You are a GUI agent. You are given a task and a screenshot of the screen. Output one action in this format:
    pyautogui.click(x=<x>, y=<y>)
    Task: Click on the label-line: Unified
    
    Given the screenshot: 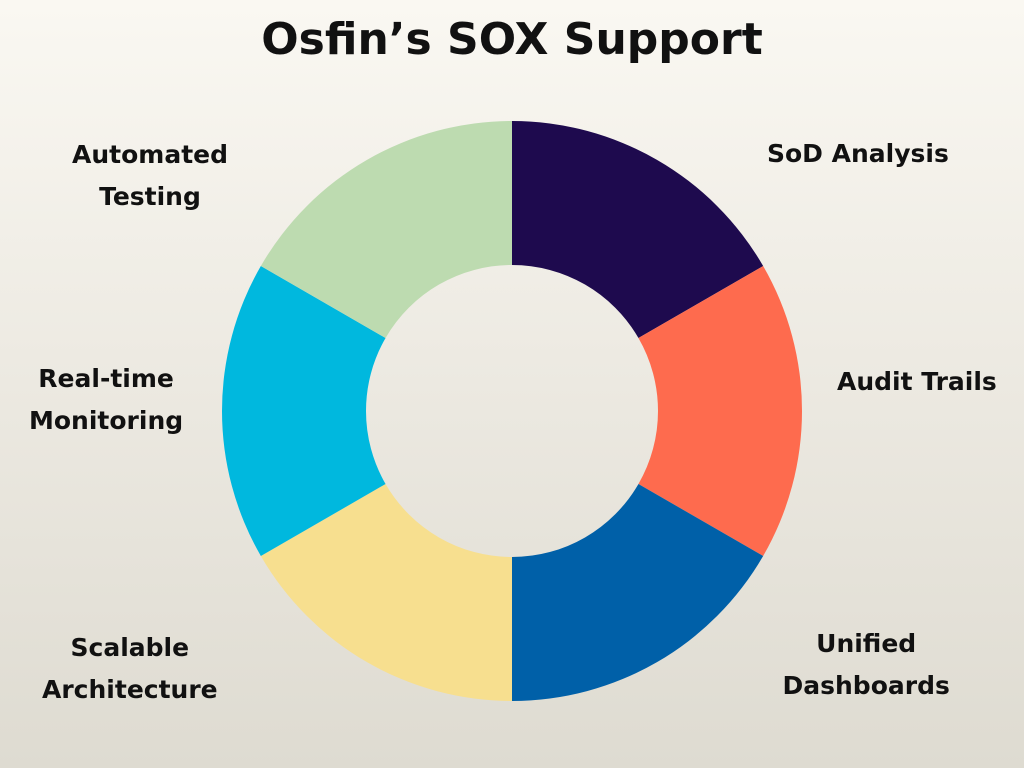 What is the action you would take?
    pyautogui.click(x=866, y=643)
    